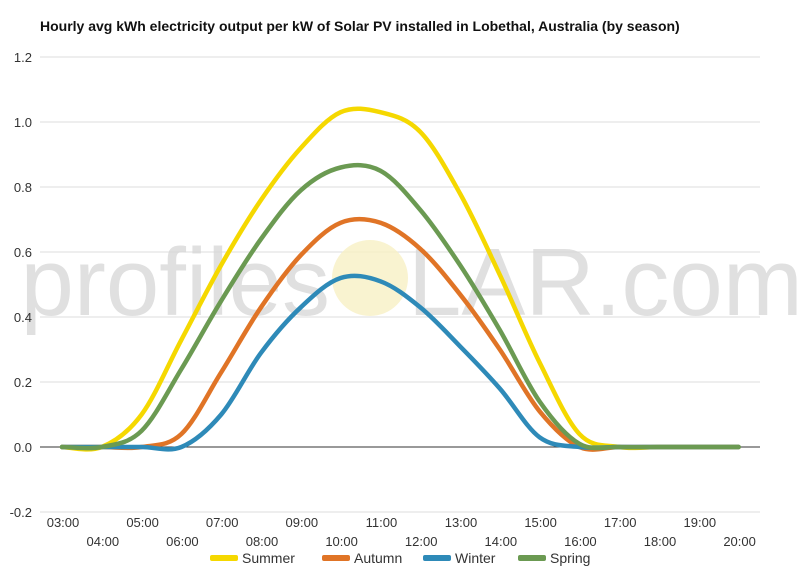 The width and height of the screenshot is (800, 570). I want to click on x-tick-label: 14:00, so click(501, 541).